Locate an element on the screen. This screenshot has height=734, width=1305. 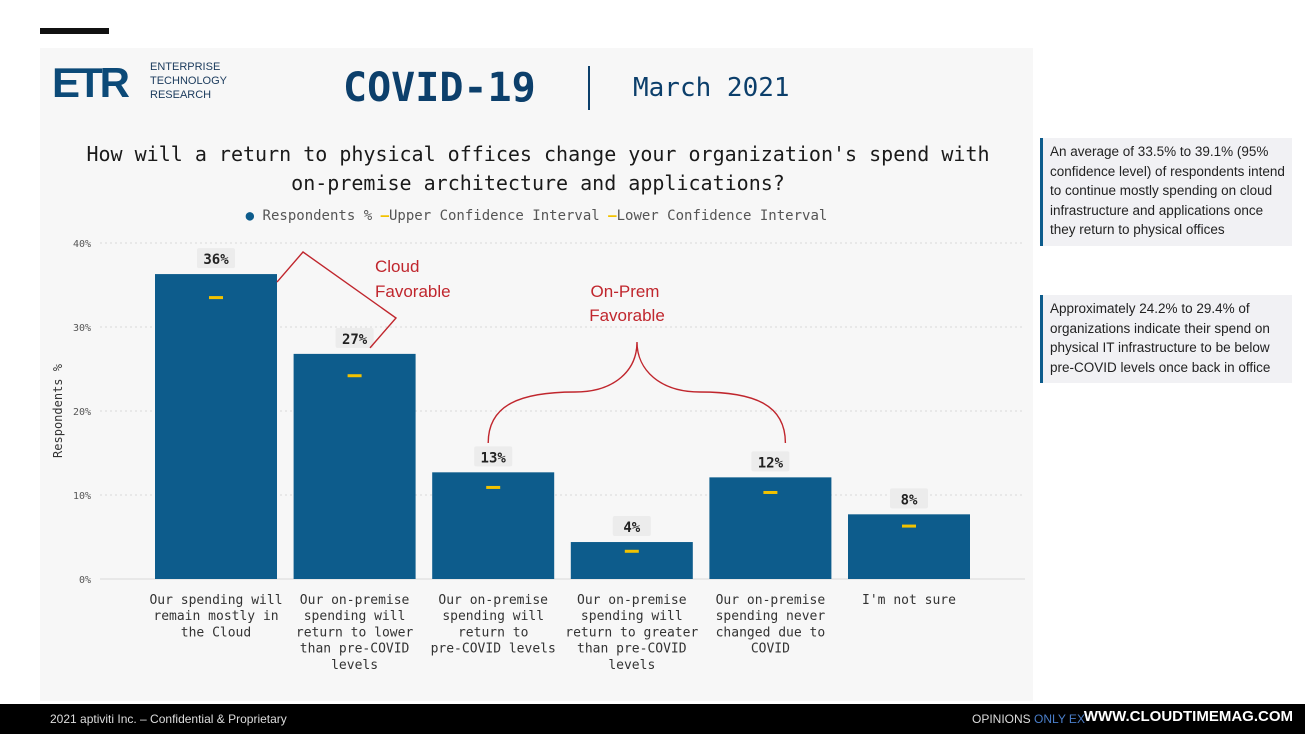
x-tick-label: return to greater is located at coordinates (631, 632).